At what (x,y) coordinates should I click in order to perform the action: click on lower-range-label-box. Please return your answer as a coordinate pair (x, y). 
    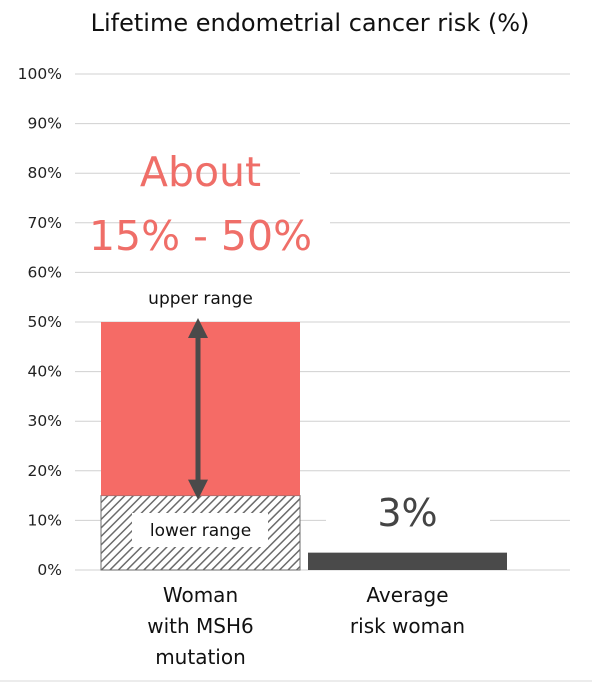
    Looking at the image, I should click on (200, 530).